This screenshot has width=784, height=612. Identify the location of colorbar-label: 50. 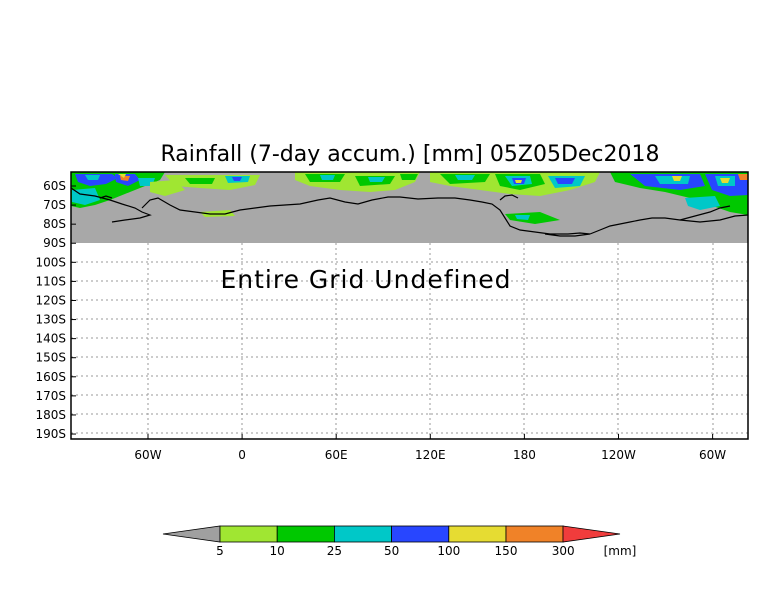
(391, 551).